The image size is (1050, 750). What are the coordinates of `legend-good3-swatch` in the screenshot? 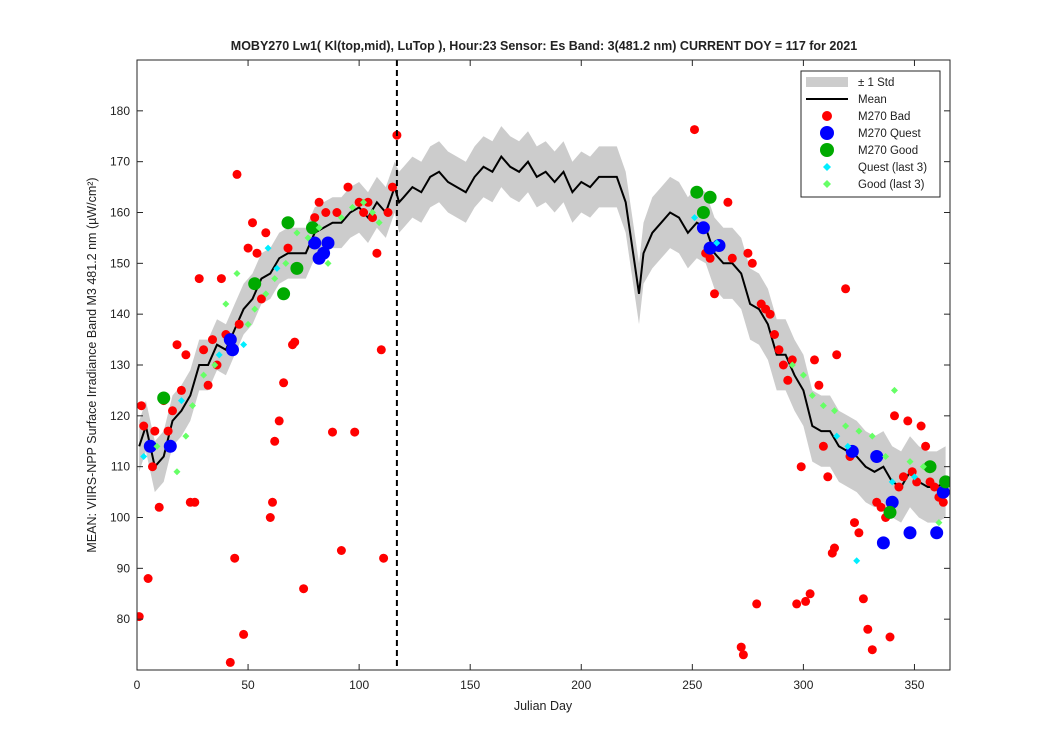 It's located at (827, 184).